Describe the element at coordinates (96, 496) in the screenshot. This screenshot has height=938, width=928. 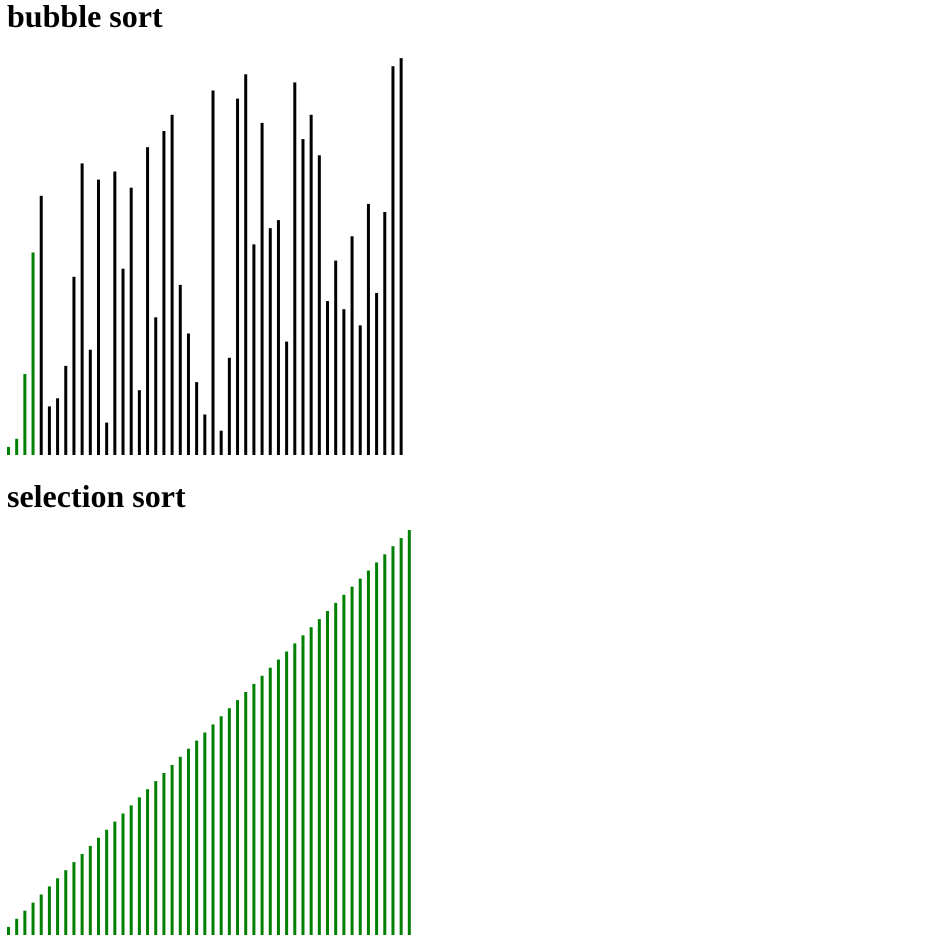
I see `selection-sort-title: selection sort` at that location.